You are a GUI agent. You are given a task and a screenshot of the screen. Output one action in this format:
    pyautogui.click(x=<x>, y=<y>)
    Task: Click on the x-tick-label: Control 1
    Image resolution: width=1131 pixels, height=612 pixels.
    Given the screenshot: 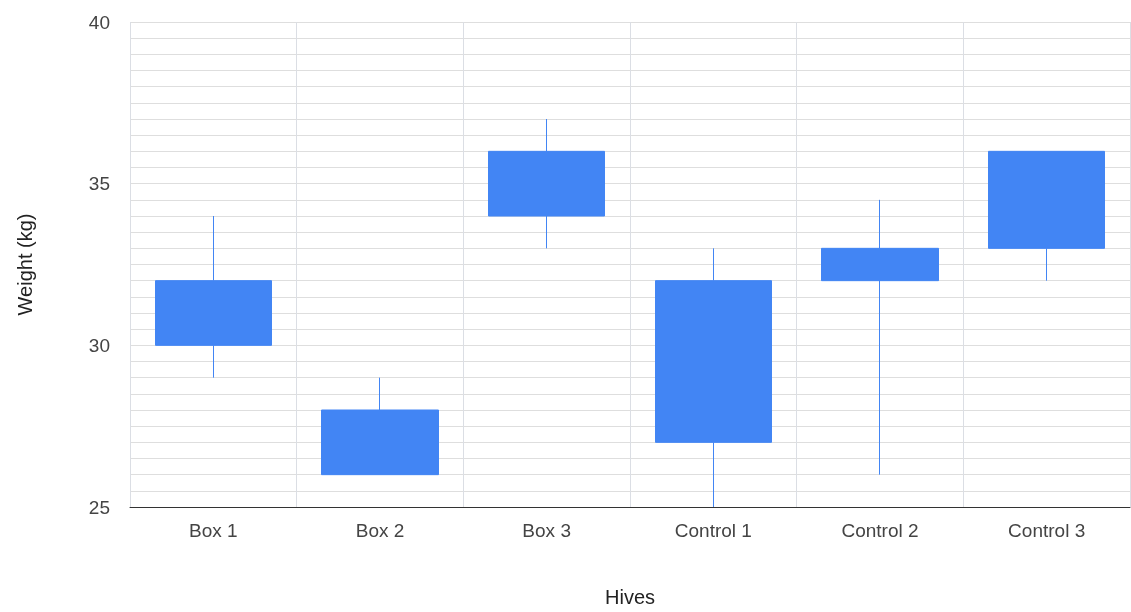 What is the action you would take?
    pyautogui.click(x=713, y=530)
    